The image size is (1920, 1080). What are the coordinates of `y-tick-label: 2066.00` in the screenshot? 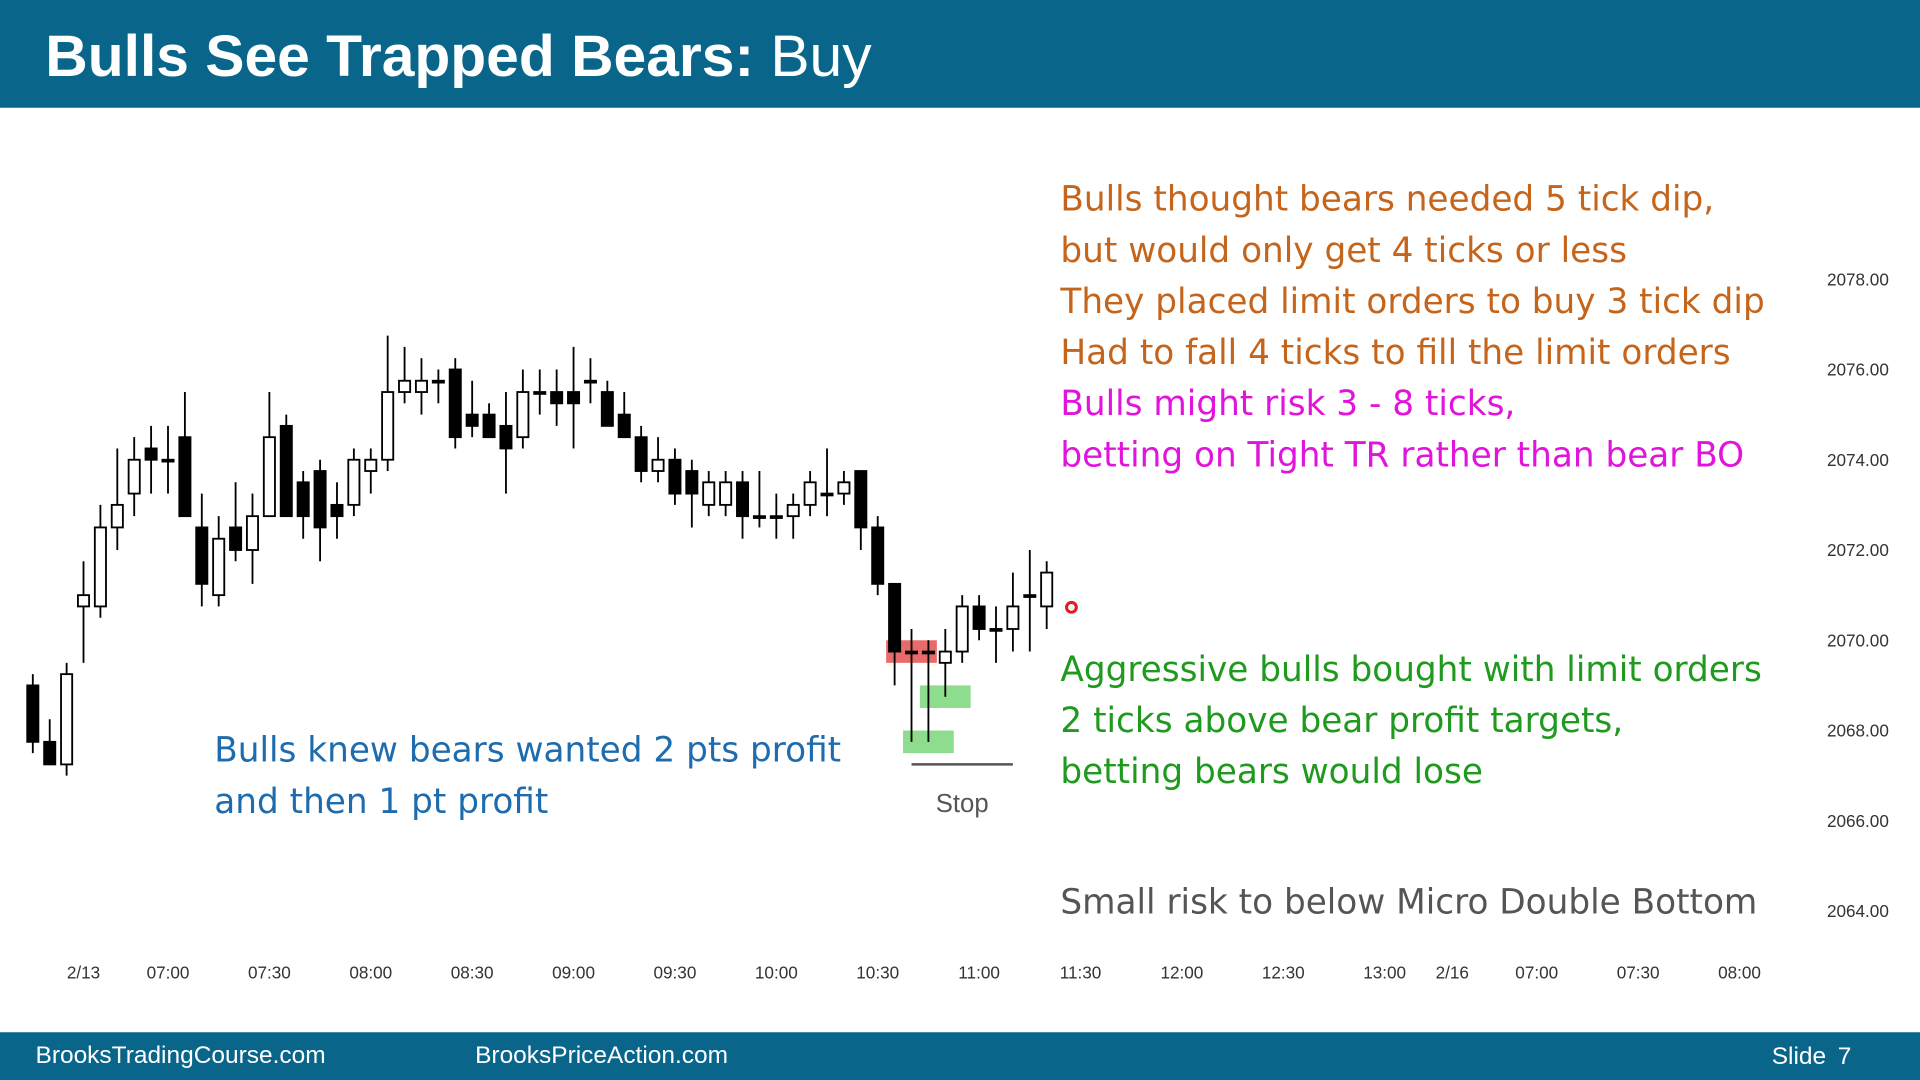 It's located at (1858, 821).